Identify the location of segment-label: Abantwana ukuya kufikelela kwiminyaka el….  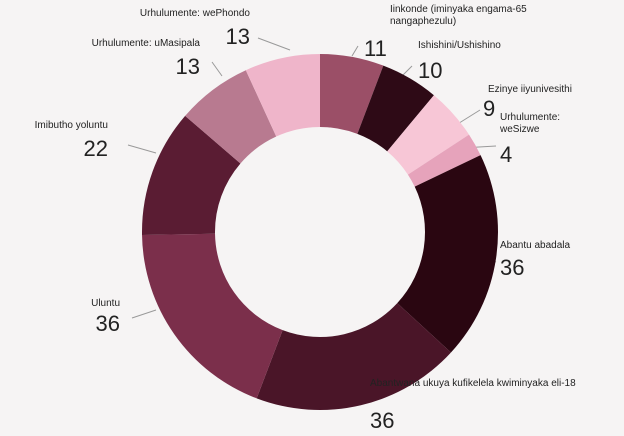
(473, 383).